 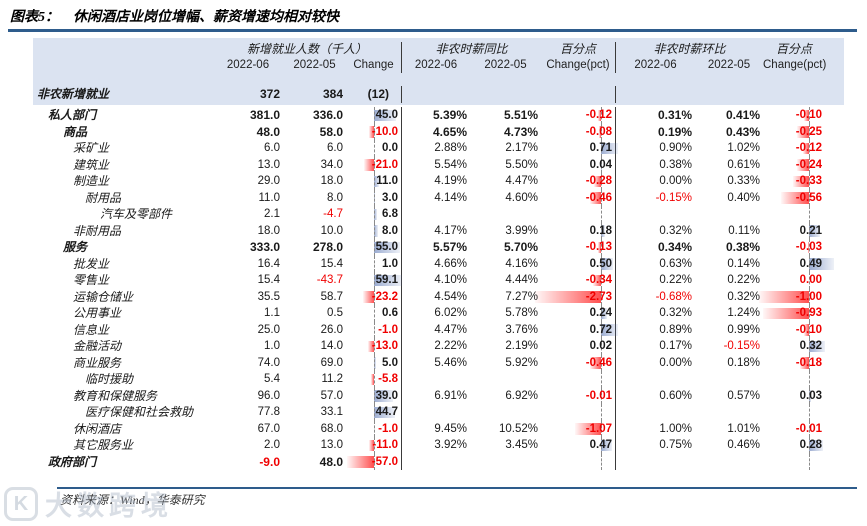 I want to click on cell-jobs-2022-05: 68.0, so click(x=331, y=428).